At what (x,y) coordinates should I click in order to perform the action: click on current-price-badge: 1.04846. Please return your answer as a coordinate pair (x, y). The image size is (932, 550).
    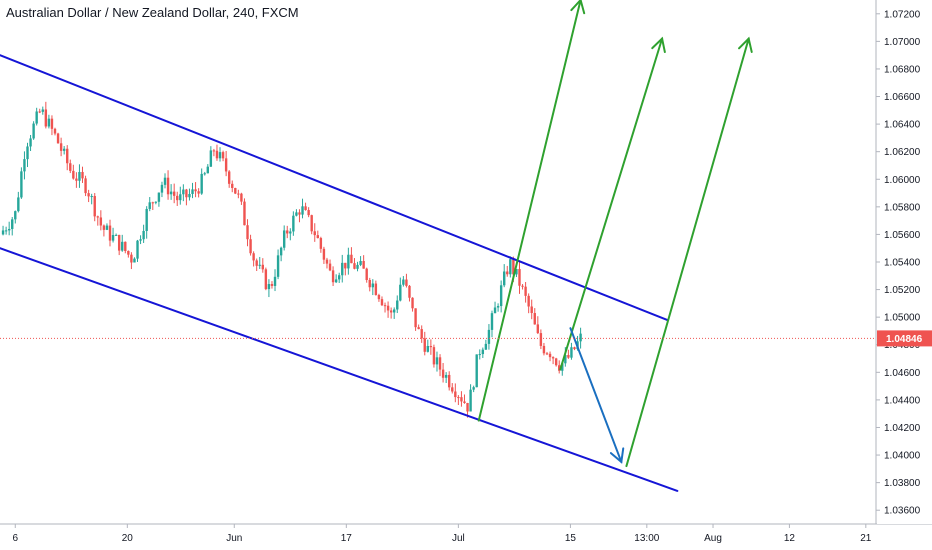
    Looking at the image, I should click on (904, 338).